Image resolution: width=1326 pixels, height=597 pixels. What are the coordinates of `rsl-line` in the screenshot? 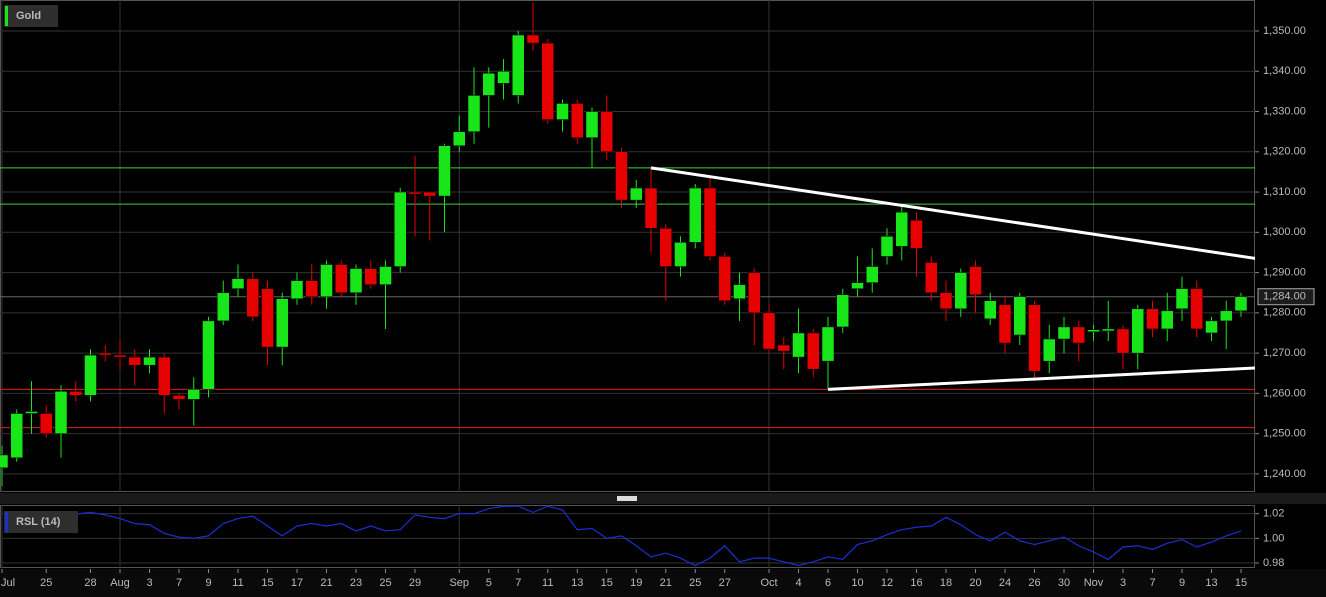 It's located at (658, 536).